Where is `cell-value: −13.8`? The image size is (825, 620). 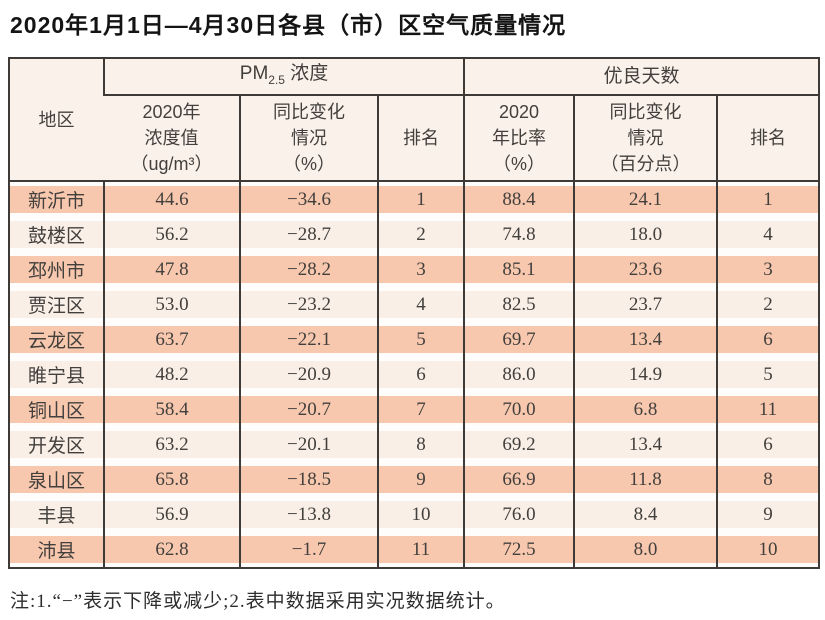
cell-value: −13.8 is located at coordinates (308, 514).